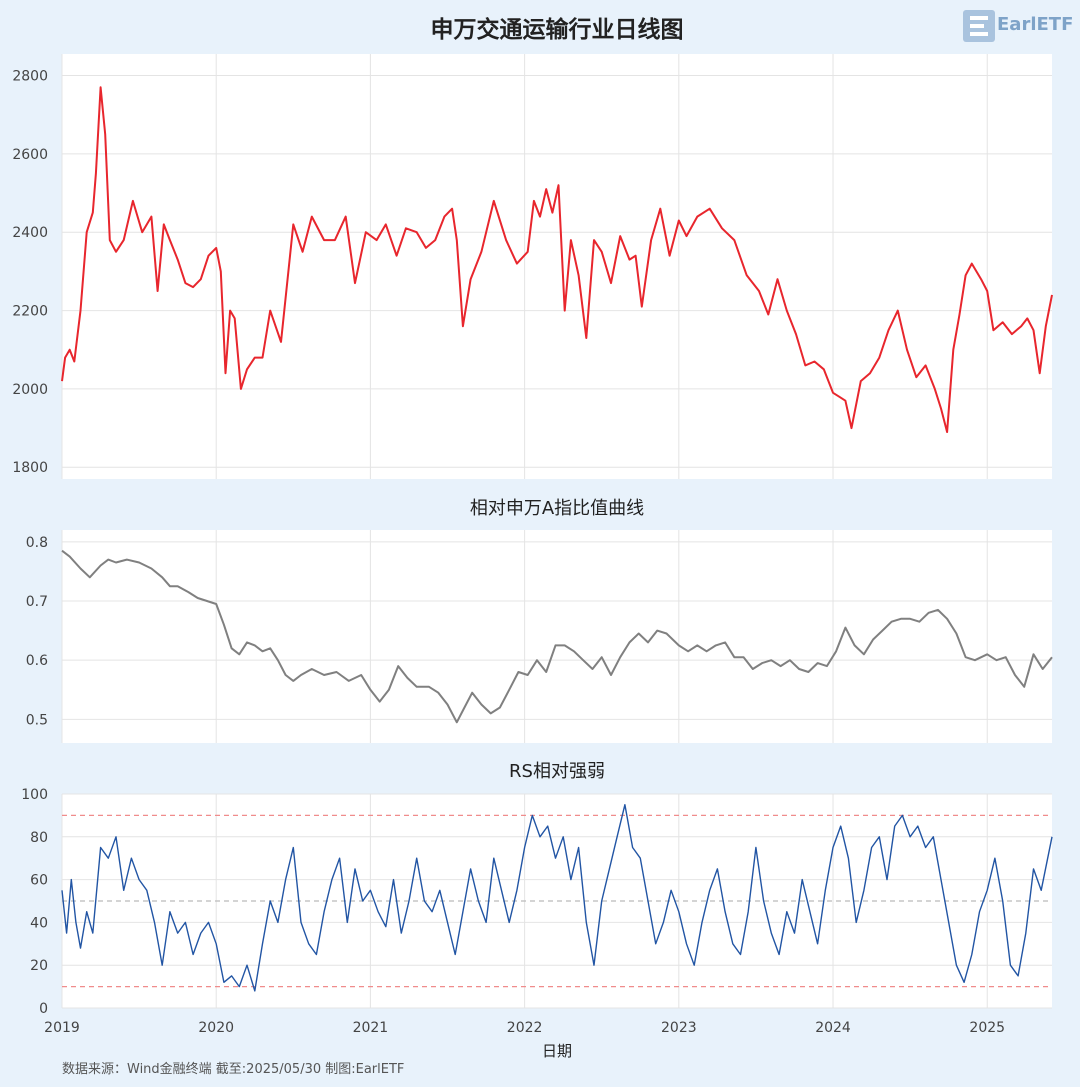 This screenshot has height=1087, width=1080. Describe the element at coordinates (557, 29) in the screenshot. I see `chart-title-price: 申万交通运输行业日线图` at that location.